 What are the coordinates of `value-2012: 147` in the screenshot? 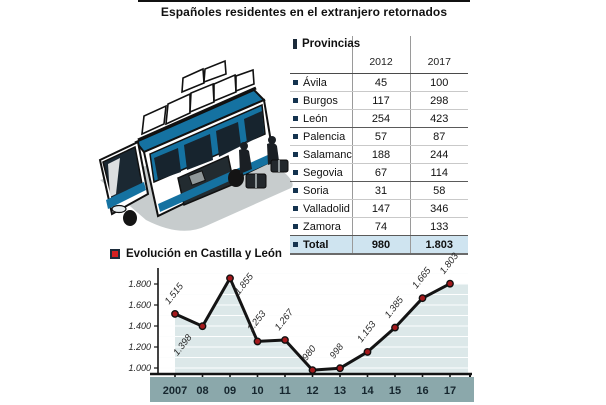 It's located at (380, 208).